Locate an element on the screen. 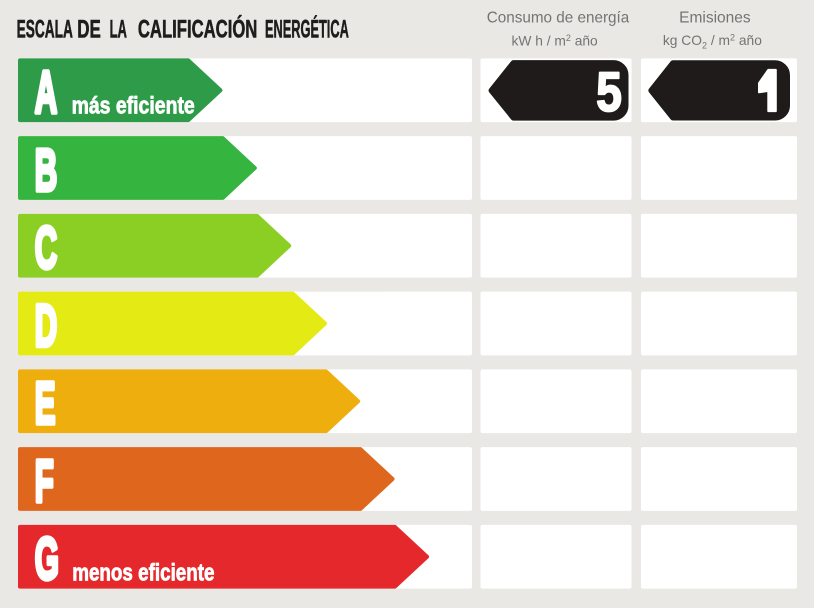  svg-text: C is located at coordinates (46, 247).